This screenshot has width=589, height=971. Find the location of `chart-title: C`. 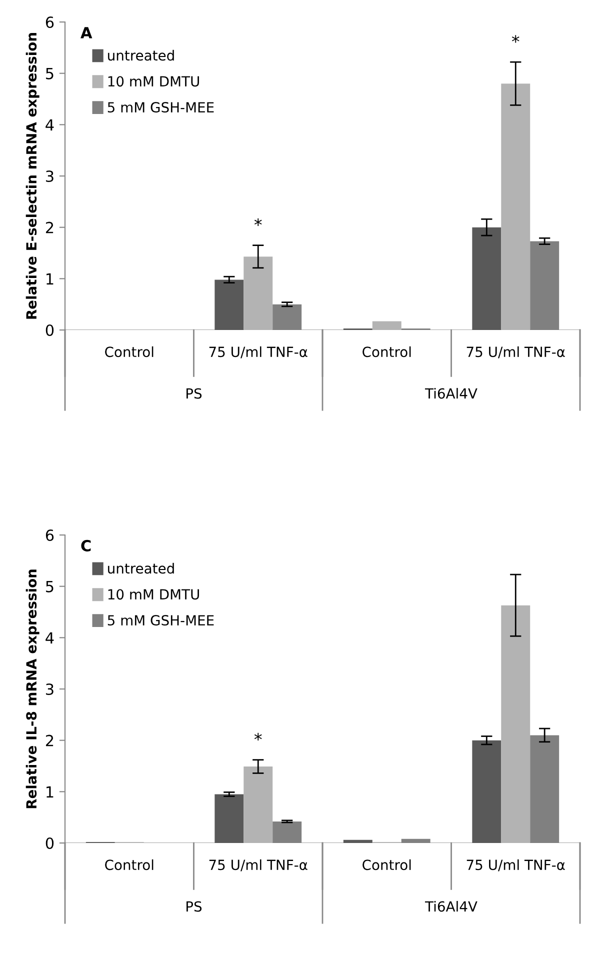

chart-title: C is located at coordinates (86, 546).